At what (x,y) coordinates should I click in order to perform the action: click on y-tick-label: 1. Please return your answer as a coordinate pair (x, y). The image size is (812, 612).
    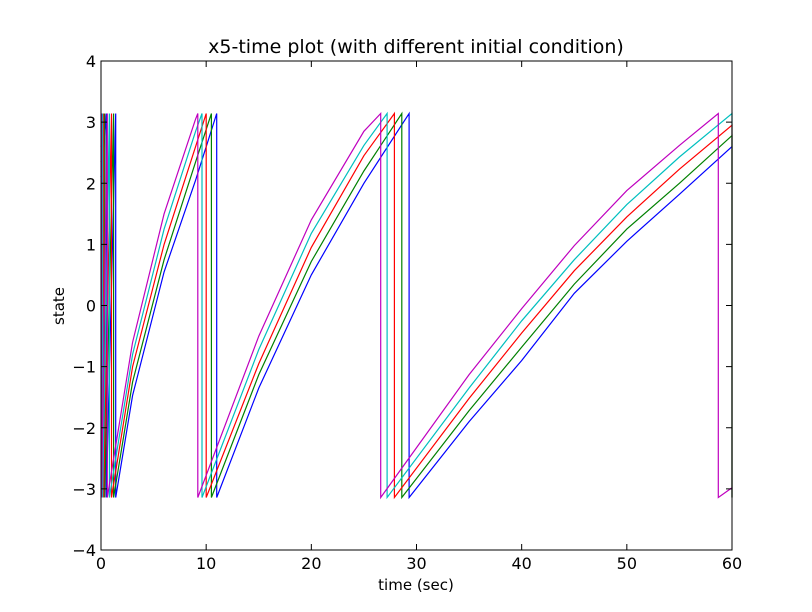
    Looking at the image, I should click on (91, 244).